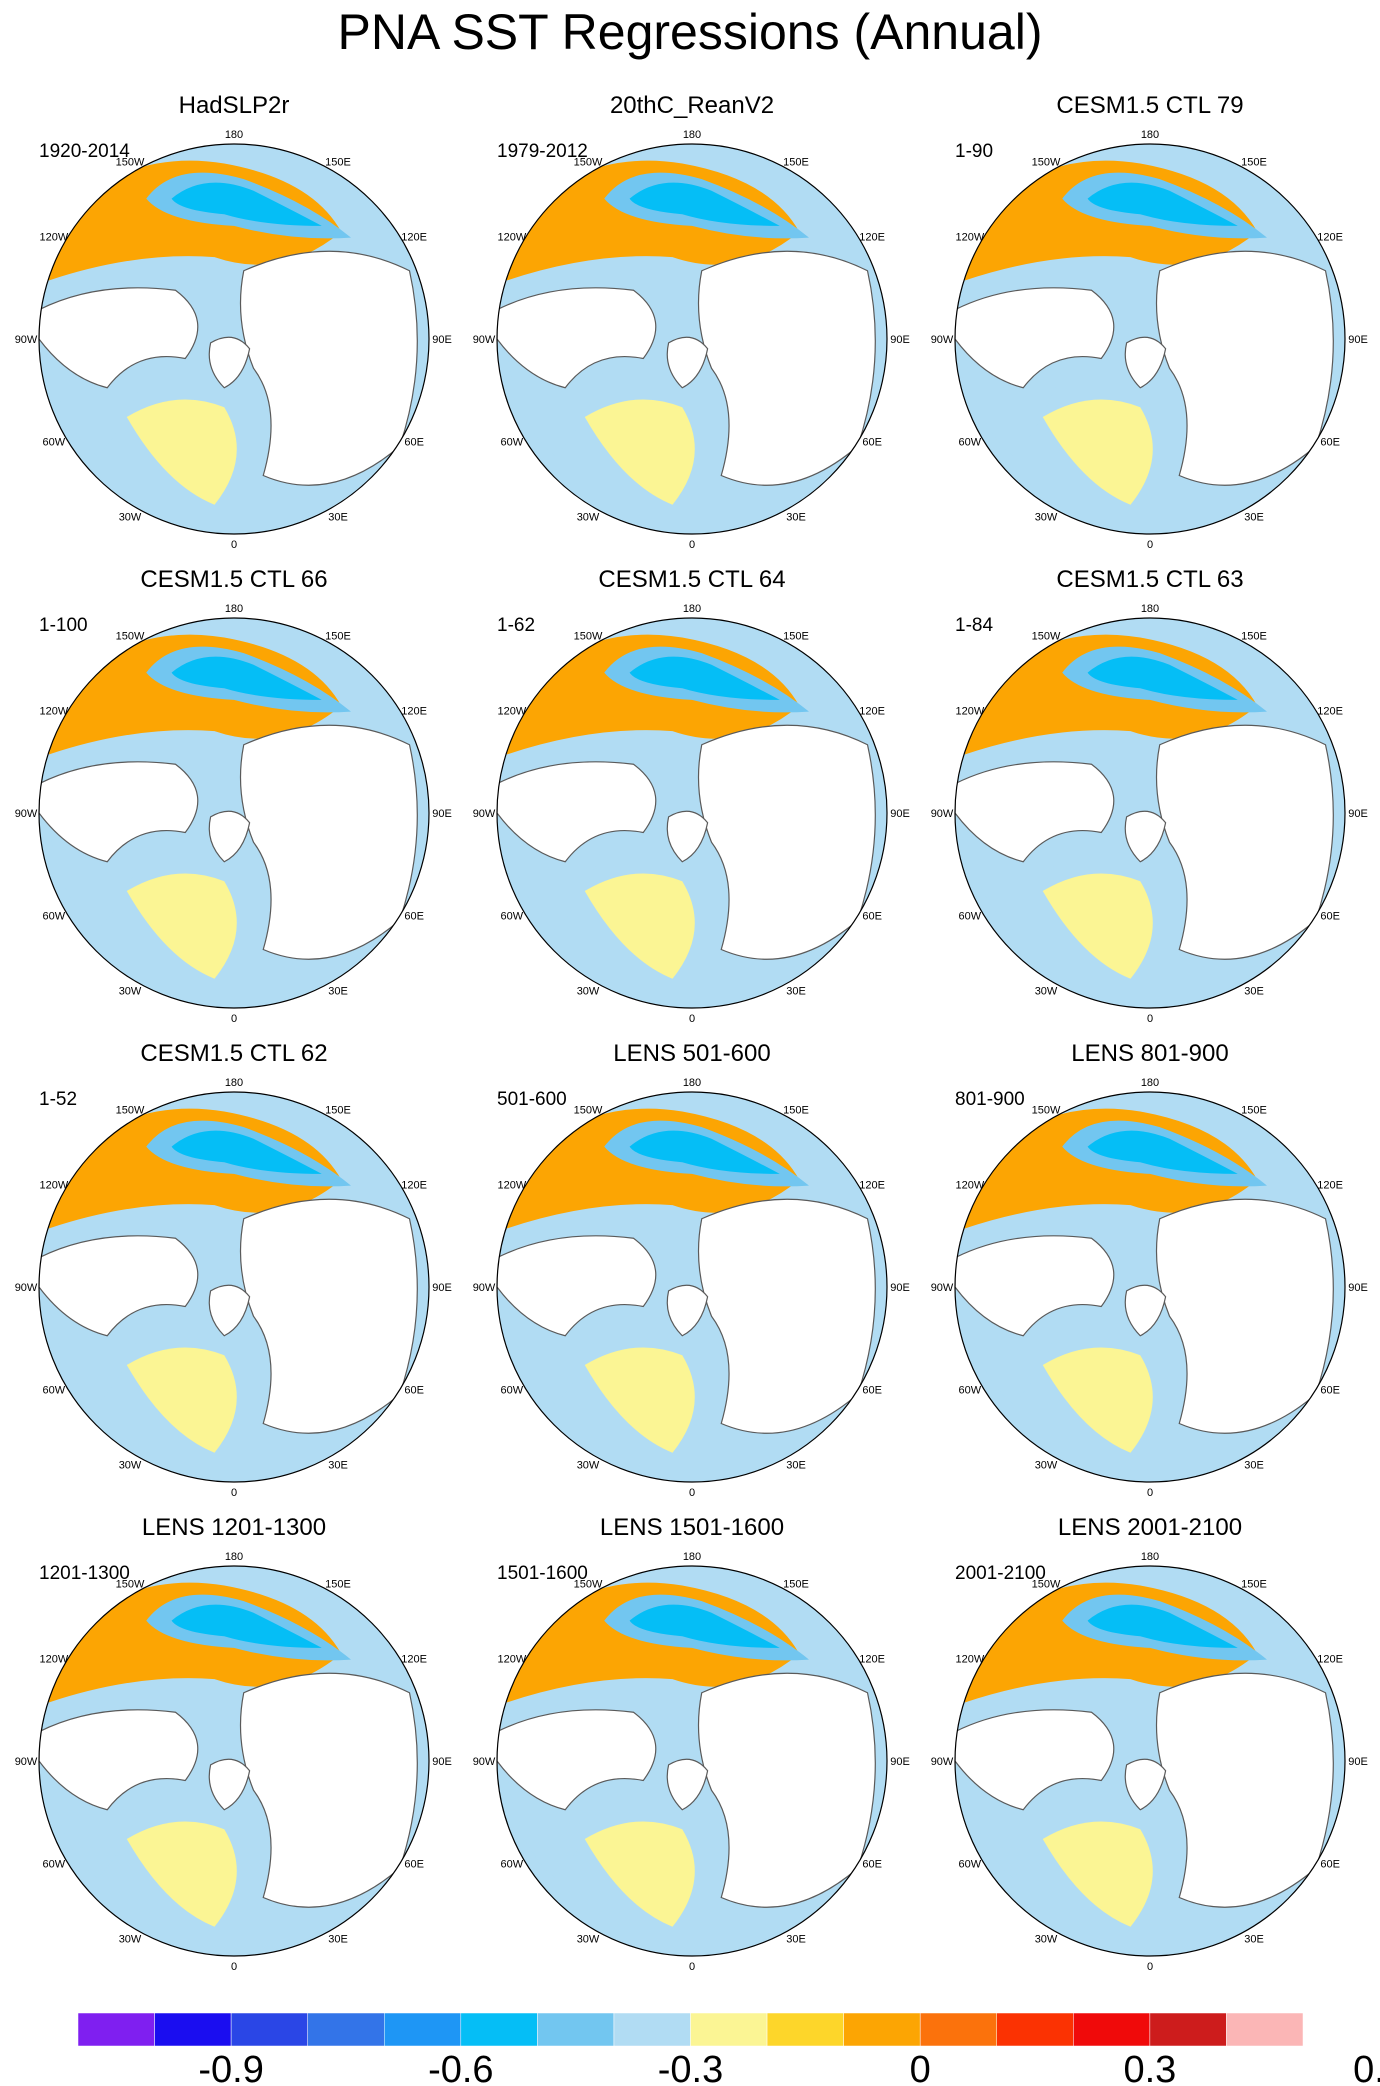 The width and height of the screenshot is (1380, 2086). I want to click on panel-years: 1-84, so click(974, 625).